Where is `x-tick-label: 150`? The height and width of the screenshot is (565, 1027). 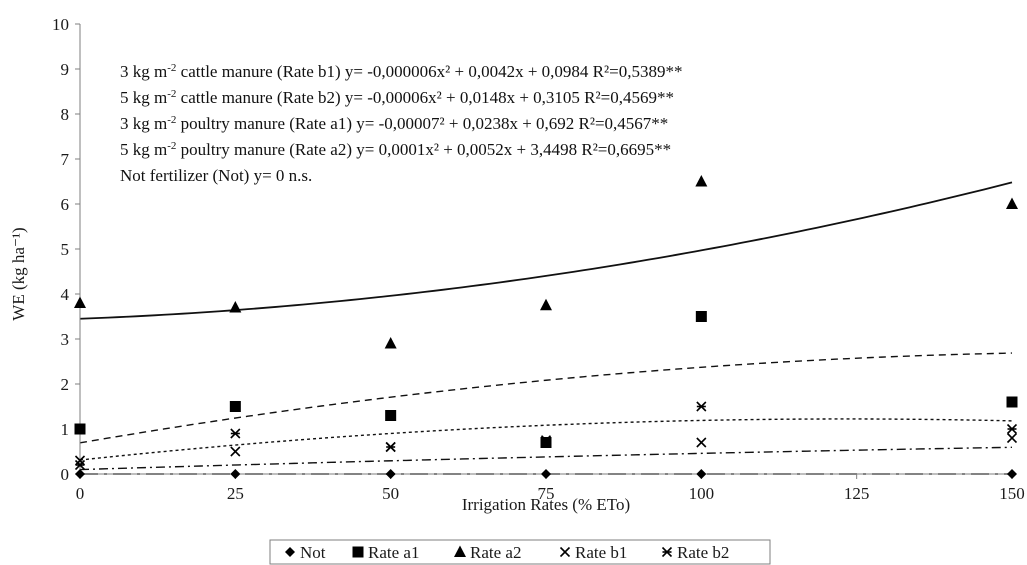 x-tick-label: 150 is located at coordinates (1012, 493).